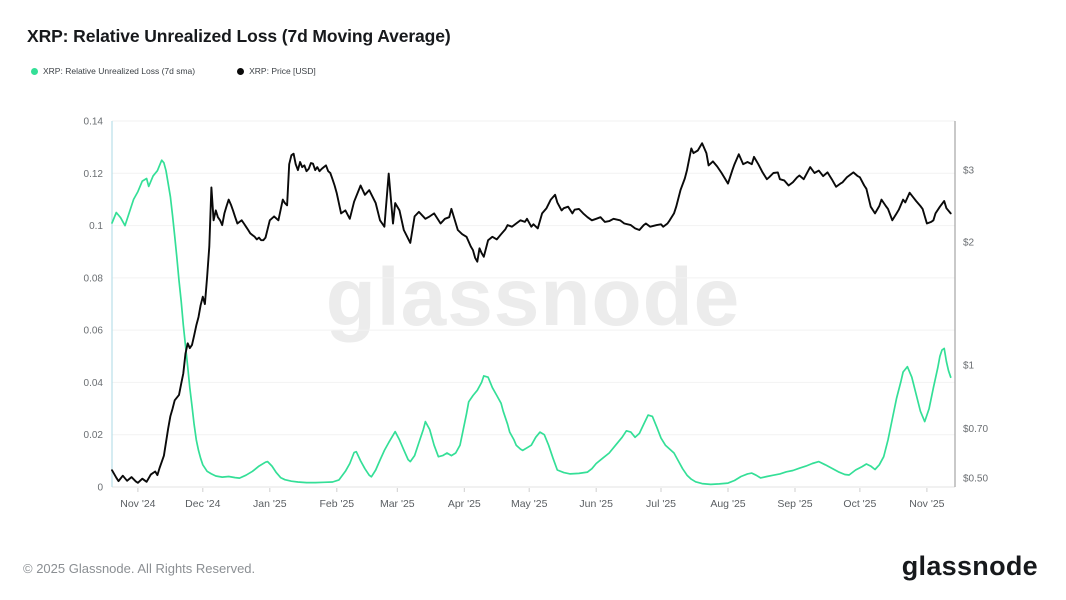 The image size is (1066, 600). What do you see at coordinates (94, 383) in the screenshot?
I see `y-left-tick-label: 0.04` at bounding box center [94, 383].